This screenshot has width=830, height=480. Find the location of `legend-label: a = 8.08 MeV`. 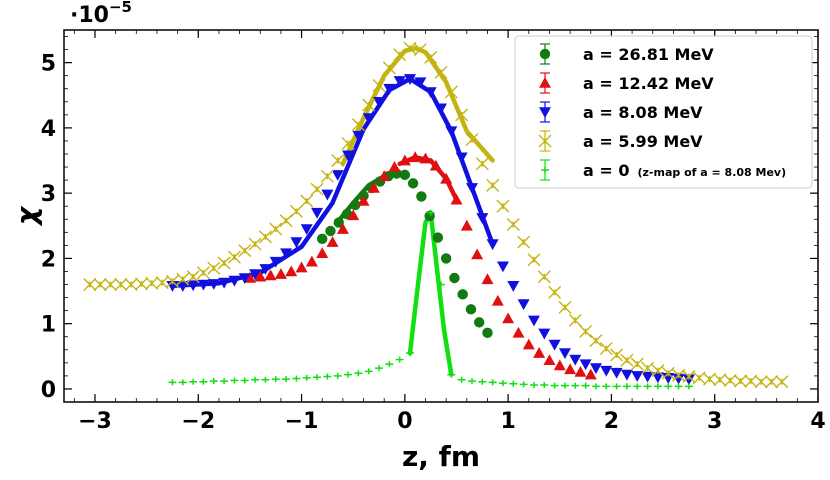

legend-label: a = 8.08 MeV is located at coordinates (643, 112).